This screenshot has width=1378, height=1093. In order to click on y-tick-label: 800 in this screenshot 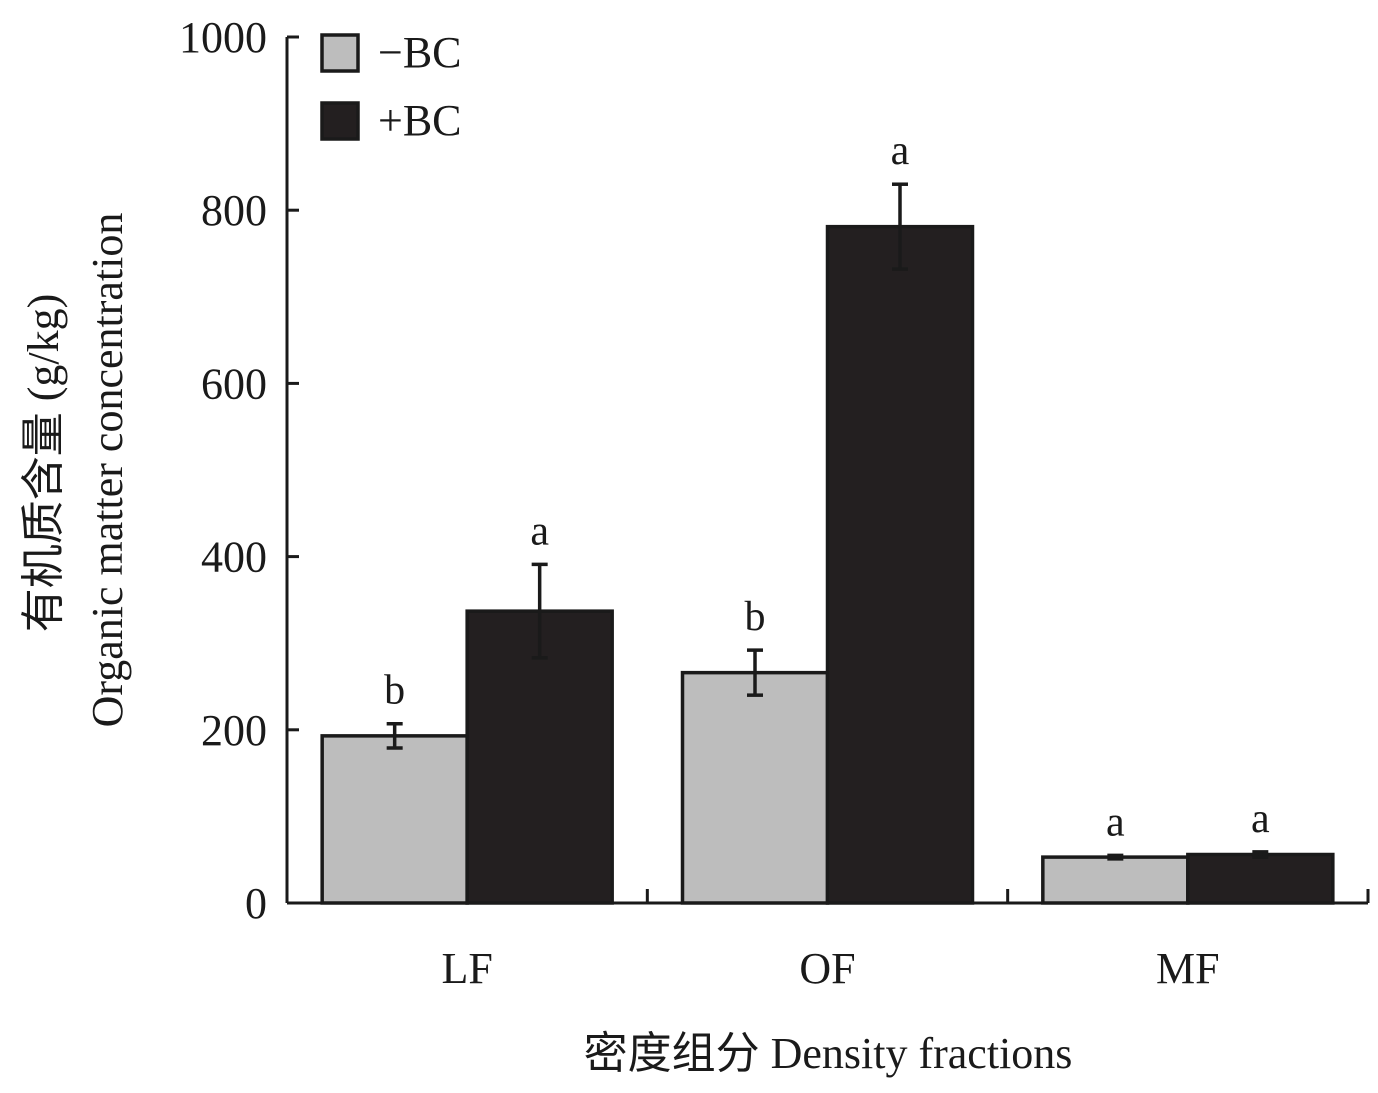, I will do `click(234, 210)`.